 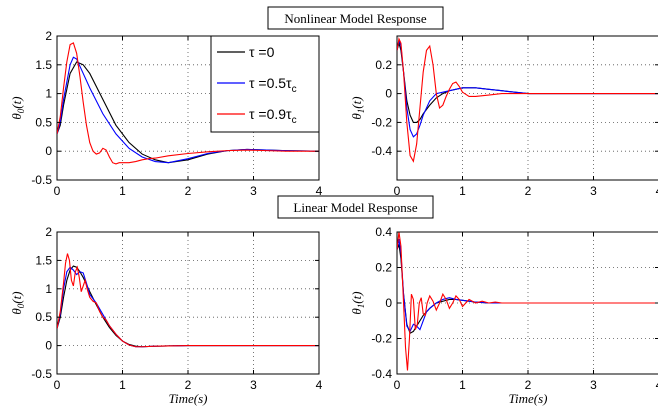 What do you see at coordinates (383, 232) in the screenshot?
I see `y-tick-label: 0.4` at bounding box center [383, 232].